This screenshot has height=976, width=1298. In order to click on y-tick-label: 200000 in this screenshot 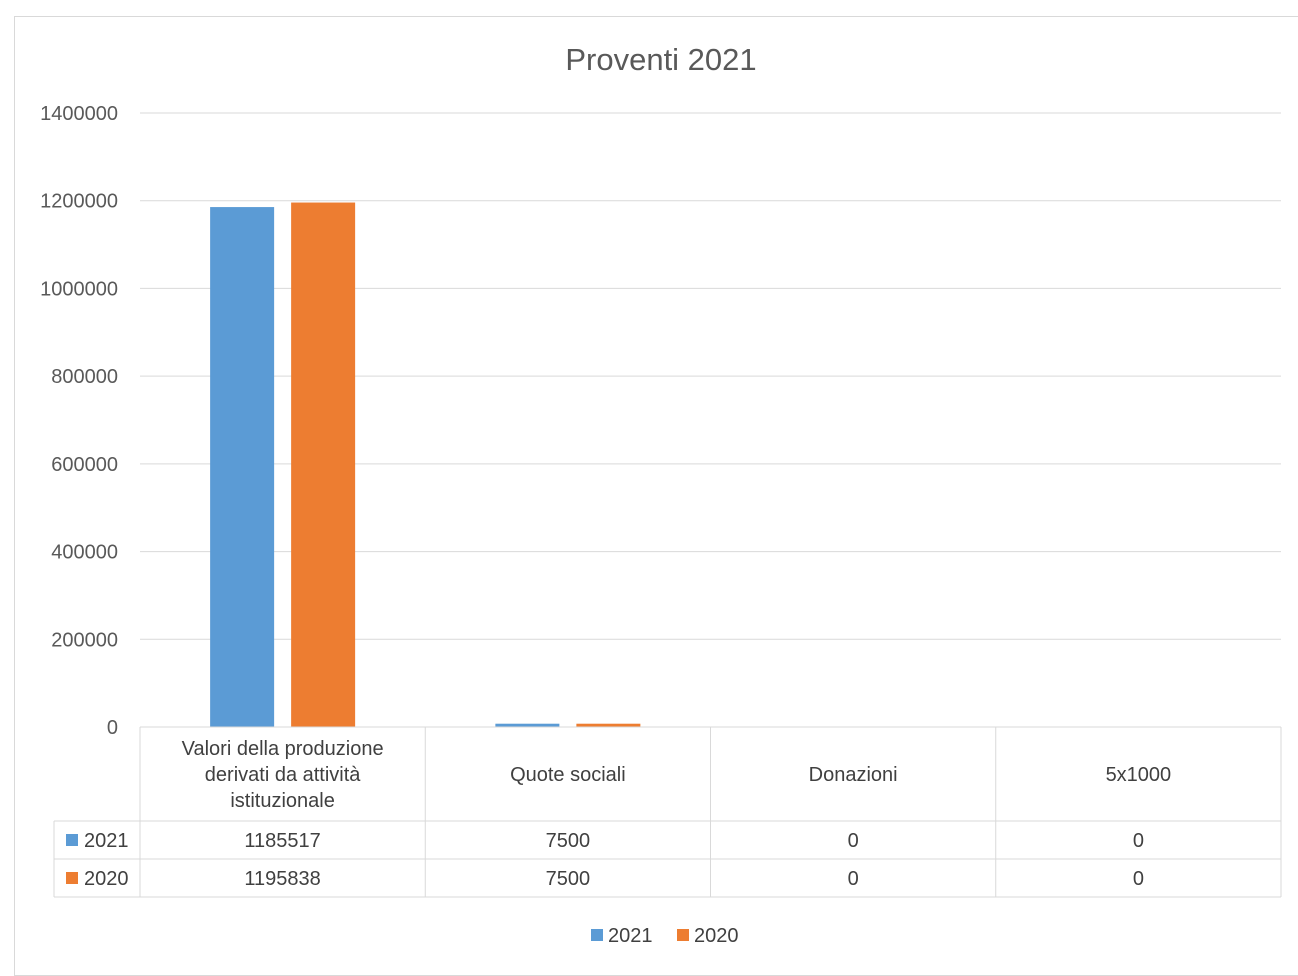, I will do `click(84, 640)`.